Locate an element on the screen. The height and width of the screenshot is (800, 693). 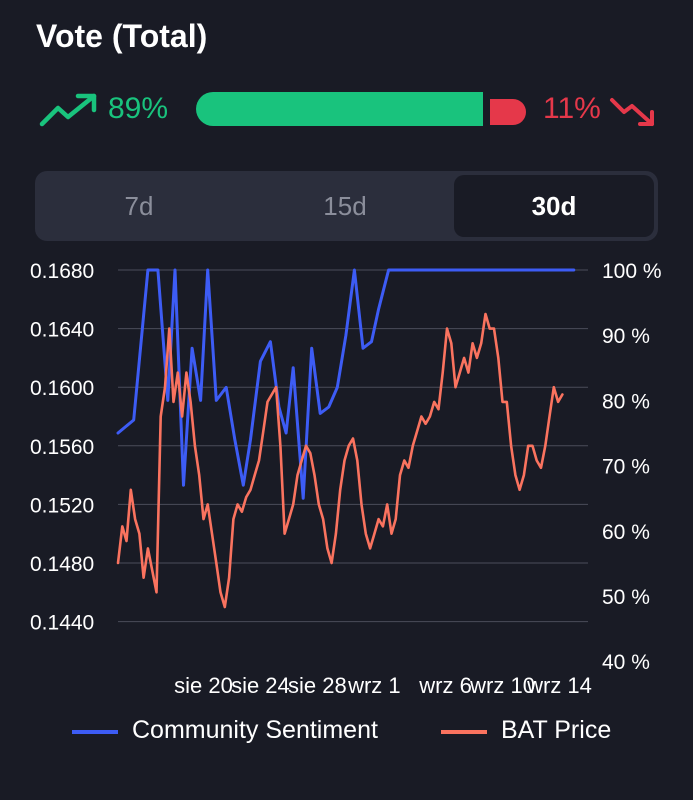
x-tick-label: sie 20 is located at coordinates (203, 685).